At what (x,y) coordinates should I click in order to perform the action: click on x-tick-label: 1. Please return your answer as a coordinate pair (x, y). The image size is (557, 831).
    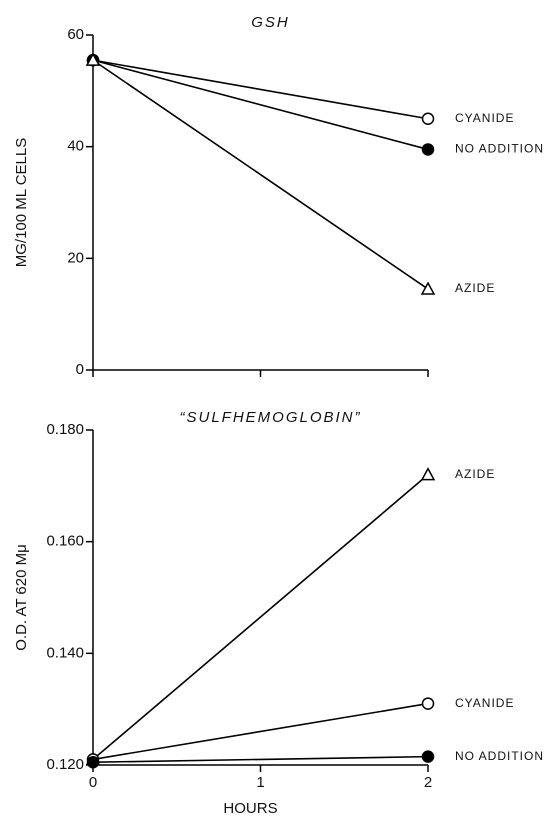
    Looking at the image, I should click on (260, 782).